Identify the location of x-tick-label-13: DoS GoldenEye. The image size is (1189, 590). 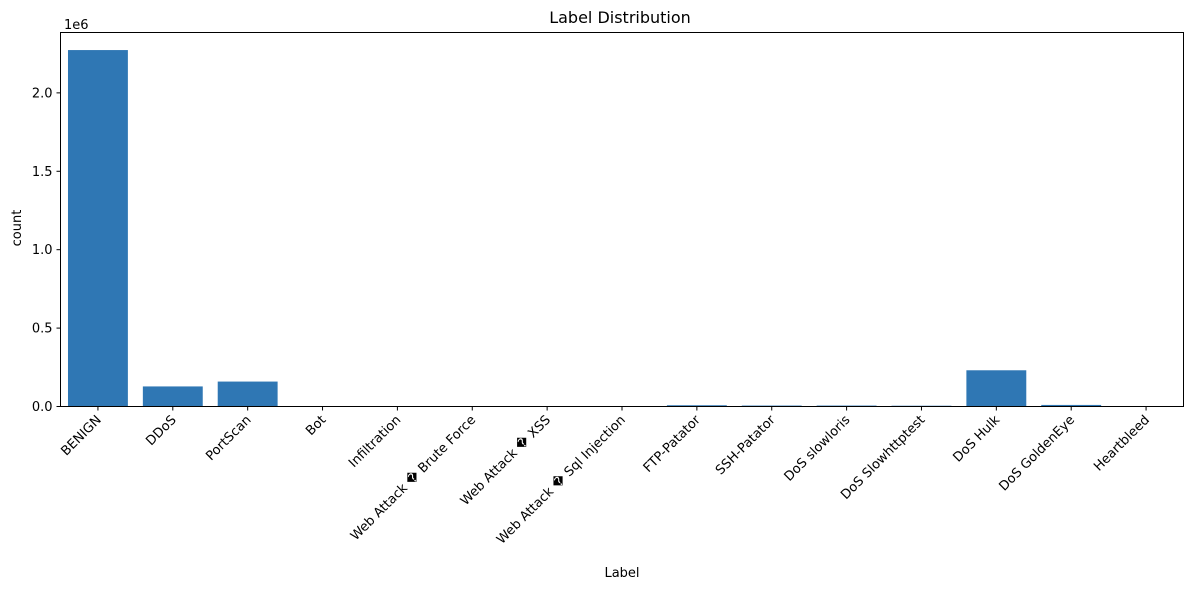
(1037, 454).